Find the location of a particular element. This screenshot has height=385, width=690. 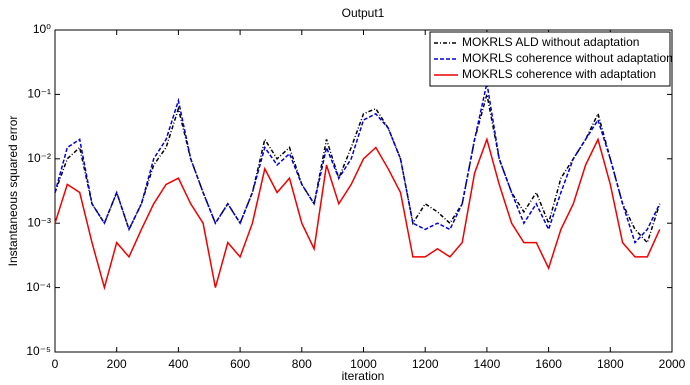

x-axis-label: iteration is located at coordinates (363, 376).